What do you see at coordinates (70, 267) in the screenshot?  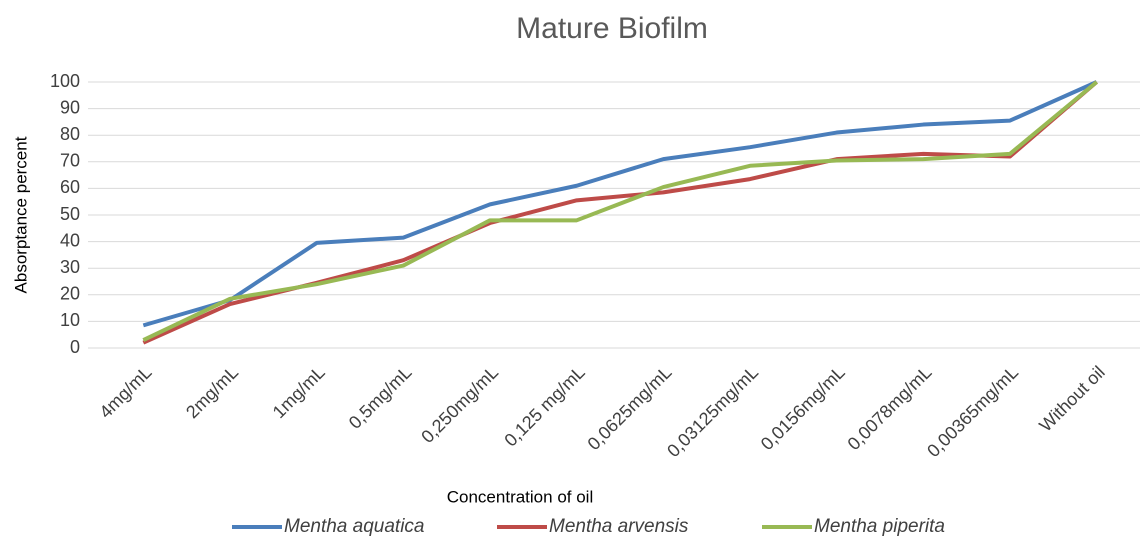 I see `y-tick-label: 30` at bounding box center [70, 267].